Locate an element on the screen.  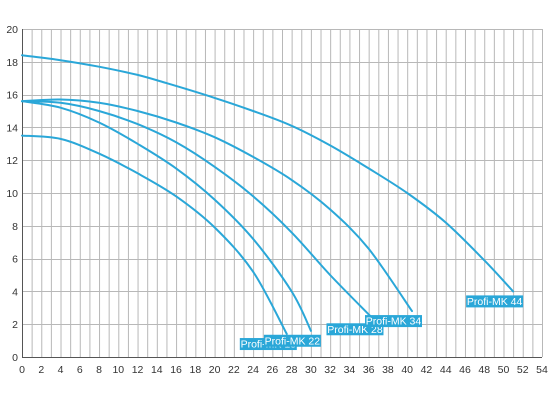
x-tick-label: 0 is located at coordinates (22, 370).